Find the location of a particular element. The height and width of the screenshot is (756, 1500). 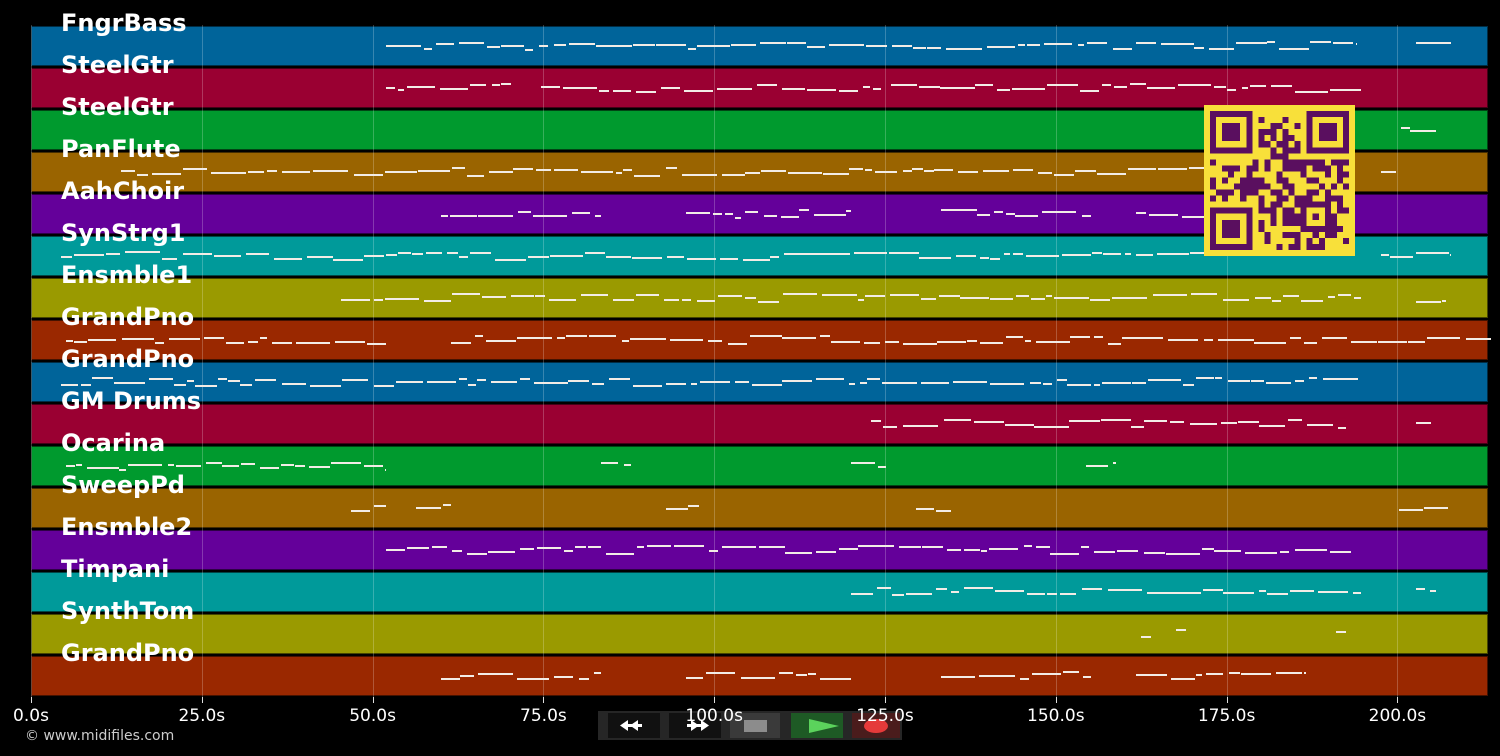

record-button is located at coordinates (876, 725).